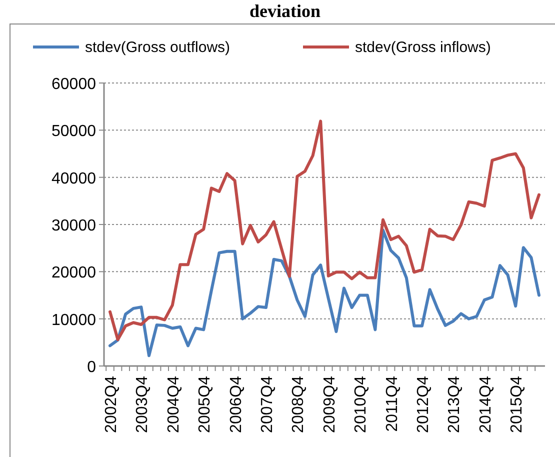 The height and width of the screenshot is (457, 555). I want to click on y-tick-label: 50000, so click(74, 131).